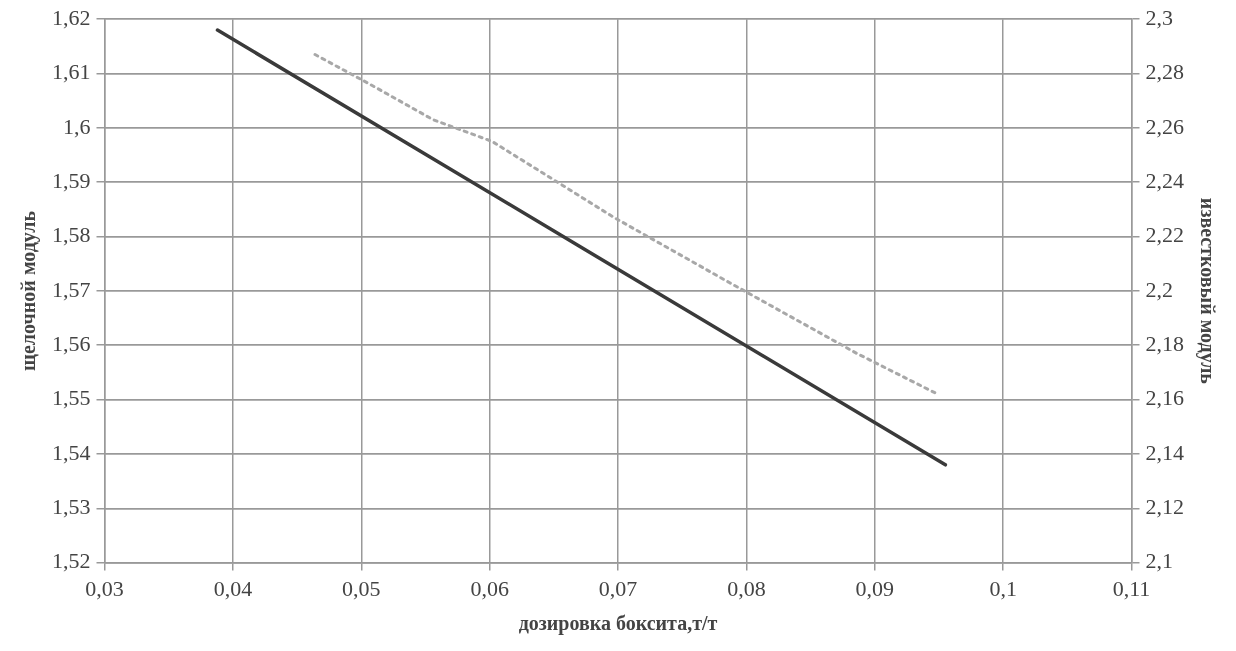 This screenshot has width=1236, height=651. What do you see at coordinates (361, 588) in the screenshot?
I see `x-tick-label: 0,05` at bounding box center [361, 588].